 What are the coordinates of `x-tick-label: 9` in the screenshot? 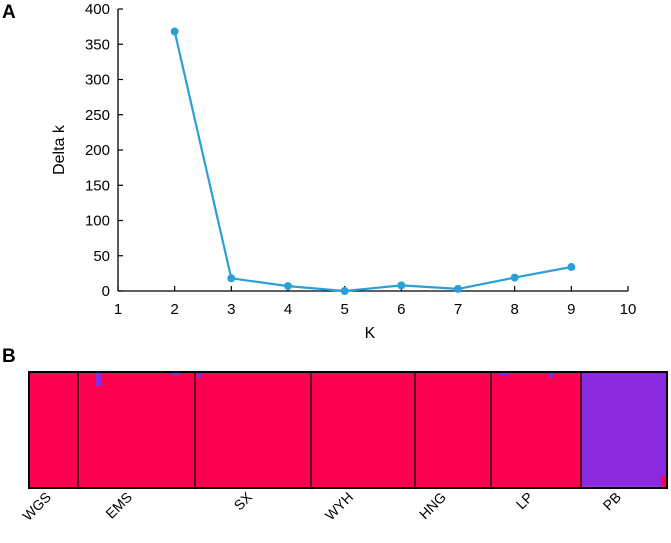 It's located at (571, 309).